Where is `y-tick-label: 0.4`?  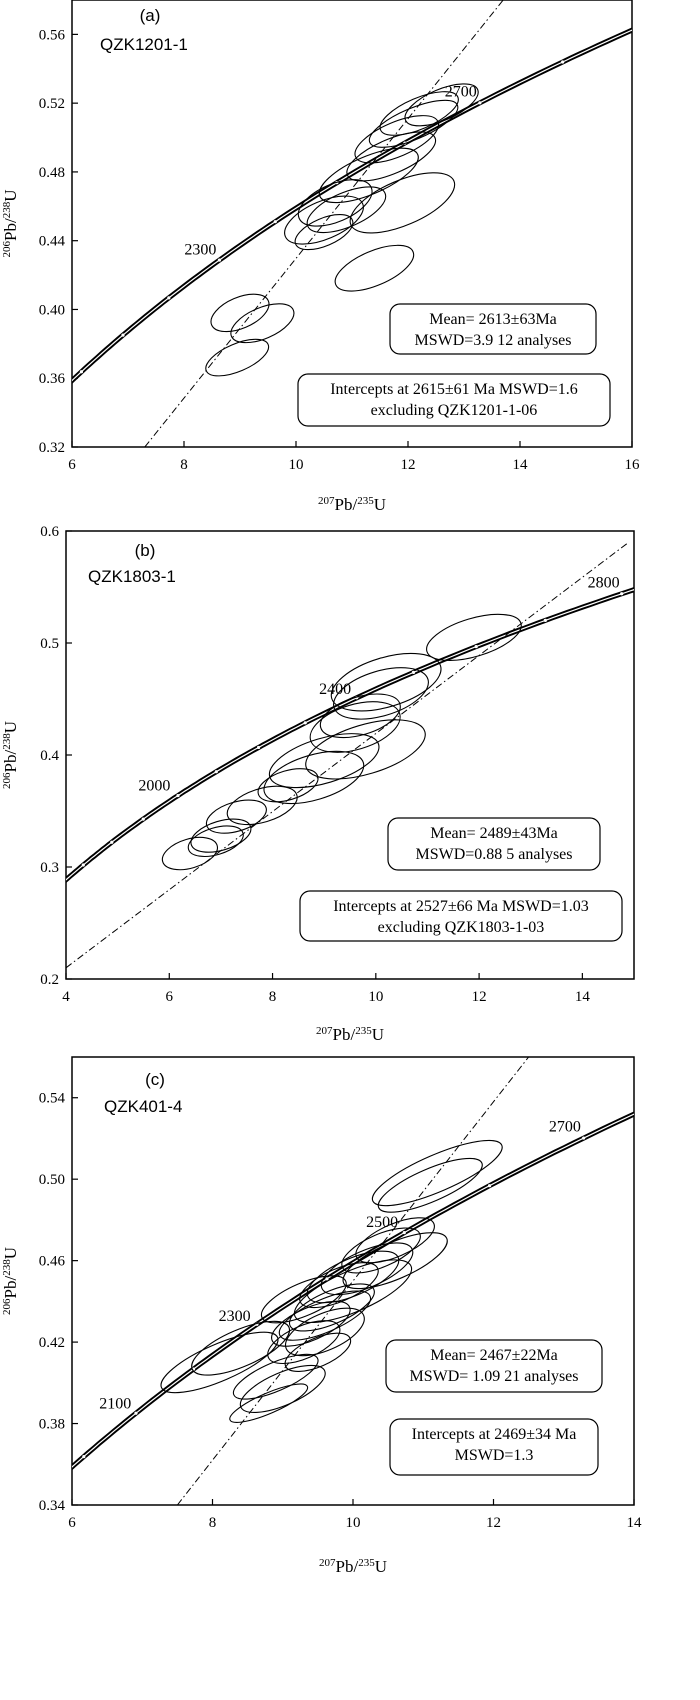
y-tick-label: 0.4 is located at coordinates (49, 756).